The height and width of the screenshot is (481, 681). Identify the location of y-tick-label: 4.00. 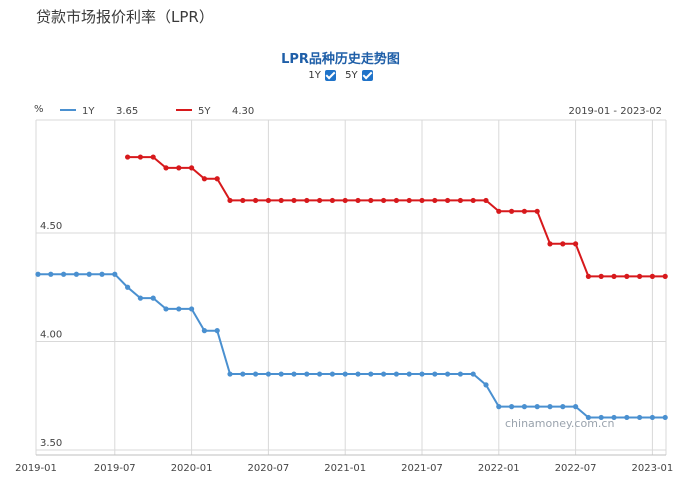
(51, 335).